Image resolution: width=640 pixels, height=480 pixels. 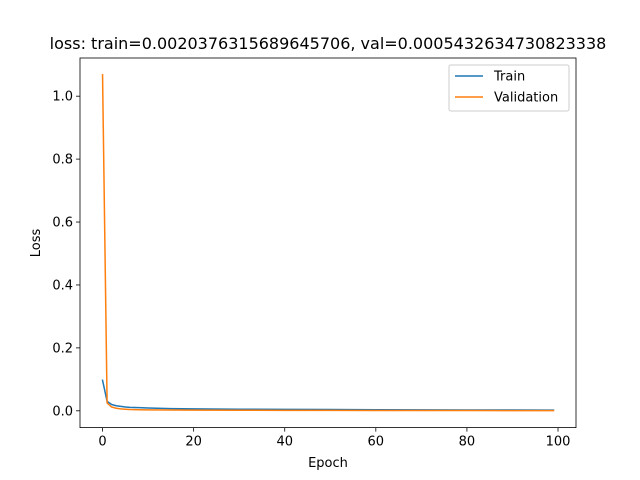 What do you see at coordinates (102, 442) in the screenshot?
I see `x-tick-label: 0` at bounding box center [102, 442].